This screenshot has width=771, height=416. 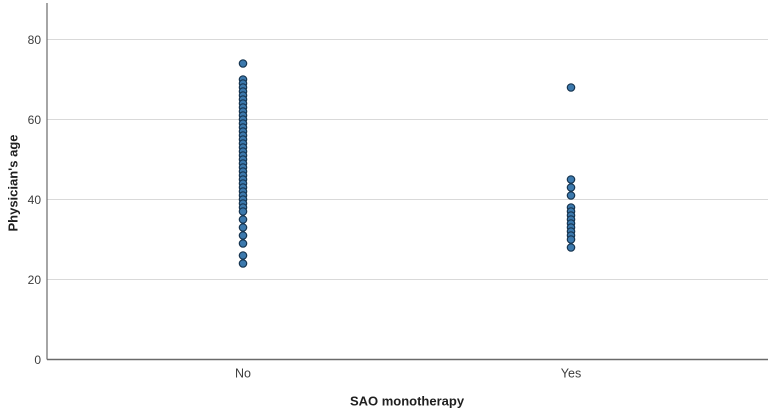 I want to click on y-tick-label: 60, so click(x=35, y=120).